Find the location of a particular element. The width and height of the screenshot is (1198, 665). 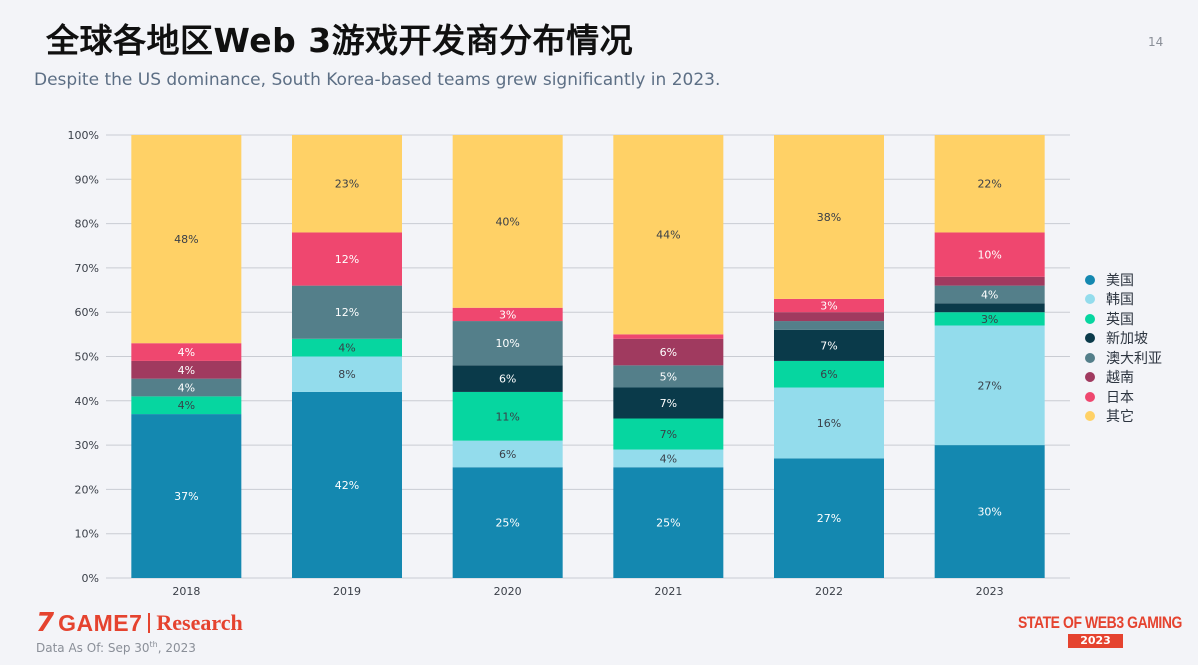

legend-item: 其它 is located at coordinates (1123, 417).